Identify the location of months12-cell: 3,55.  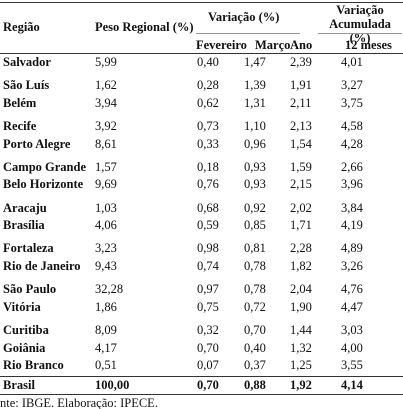
(352, 365).